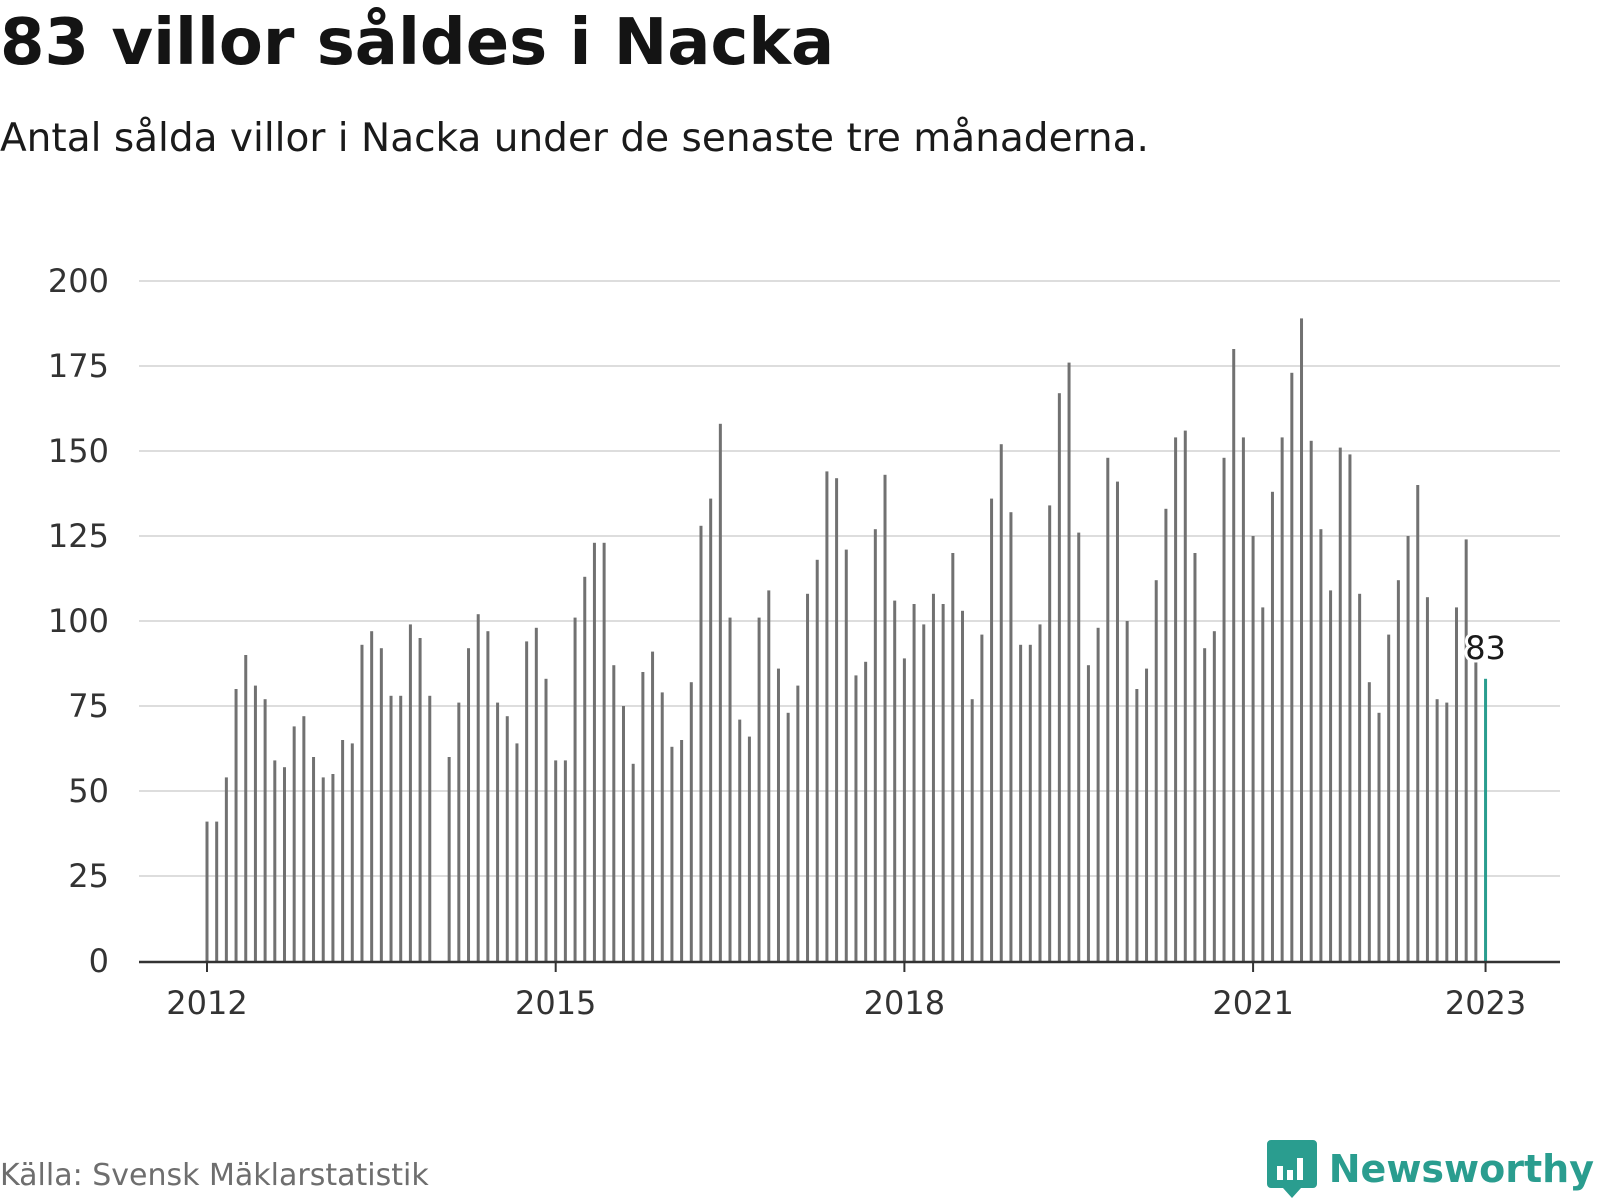 The height and width of the screenshot is (1200, 1600). I want to click on x-tick-label: 2012, so click(206, 1003).